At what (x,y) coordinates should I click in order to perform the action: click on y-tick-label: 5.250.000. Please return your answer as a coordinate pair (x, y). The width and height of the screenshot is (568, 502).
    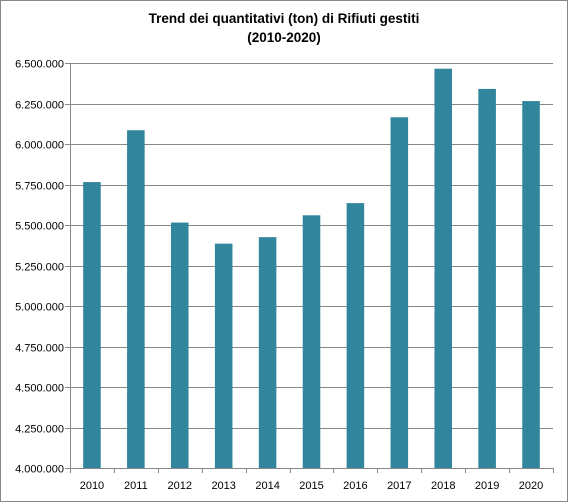
    Looking at the image, I should click on (39, 268).